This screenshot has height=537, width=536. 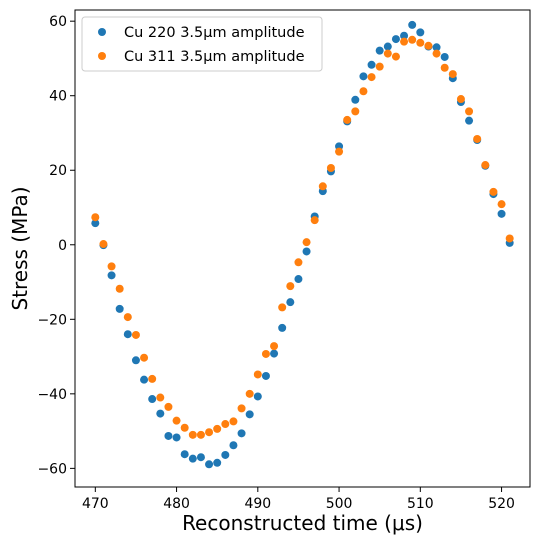 What do you see at coordinates (501, 504) in the screenshot?
I see `x-tick-label: 520` at bounding box center [501, 504].